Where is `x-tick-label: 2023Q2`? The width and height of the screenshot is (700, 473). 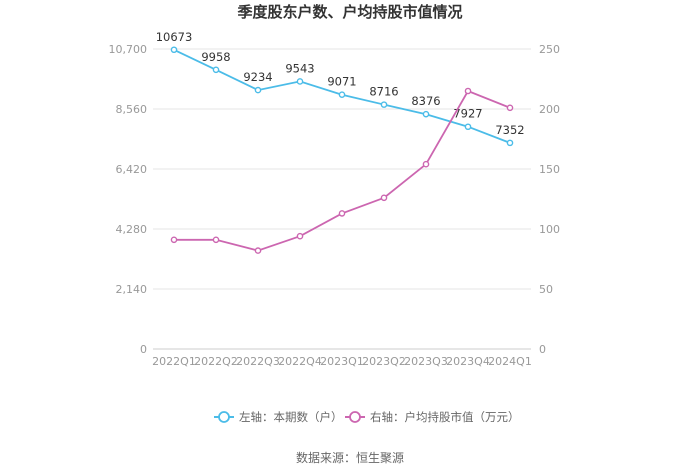
x-tick-label: 2023Q2 is located at coordinates (384, 361).